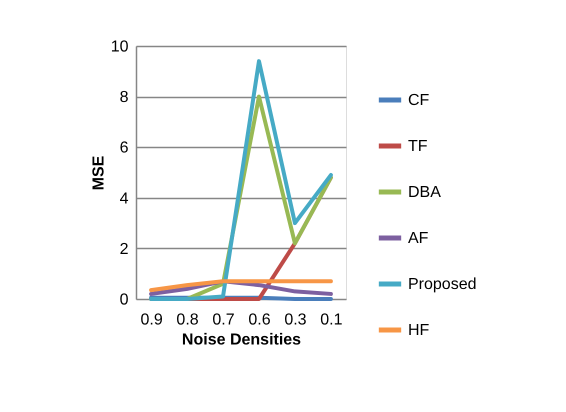  What do you see at coordinates (259, 320) in the screenshot?
I see `x-tick-label: 0.6` at bounding box center [259, 320].